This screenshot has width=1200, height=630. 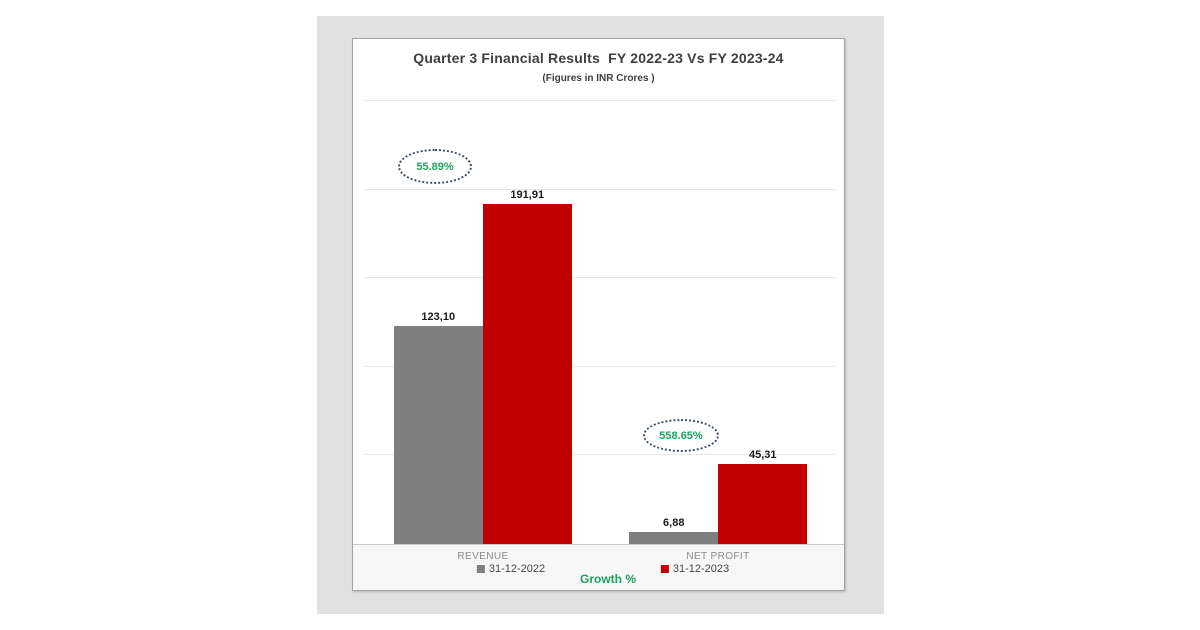 What do you see at coordinates (718, 556) in the screenshot?
I see `category-label-net-profit: NET PROFIT` at bounding box center [718, 556].